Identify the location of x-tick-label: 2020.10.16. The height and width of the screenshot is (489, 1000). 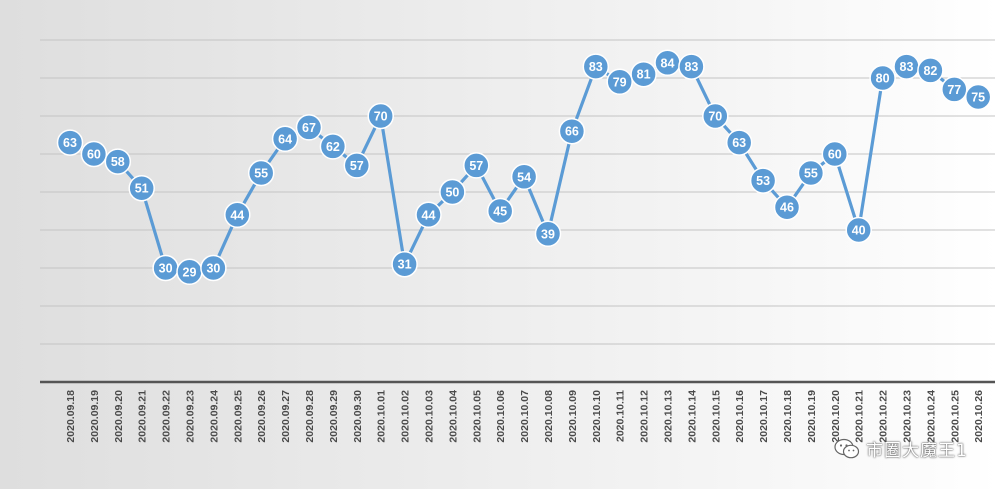
(740, 416).